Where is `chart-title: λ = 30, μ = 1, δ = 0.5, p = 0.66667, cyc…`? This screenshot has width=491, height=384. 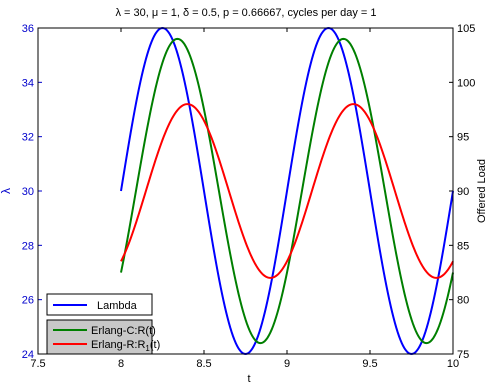
chart-title: λ = 30, μ = 1, δ = 0.5, p = 0.66667, cyc… is located at coordinates (245, 13).